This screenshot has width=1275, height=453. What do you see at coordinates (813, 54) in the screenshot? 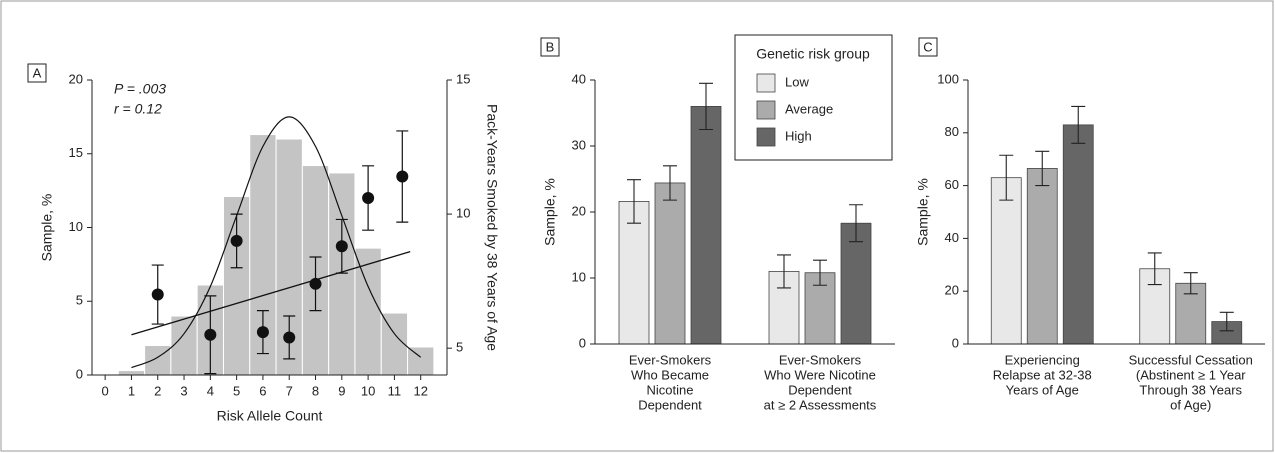
I see `legend-title: Genetic risk group` at bounding box center [813, 54].